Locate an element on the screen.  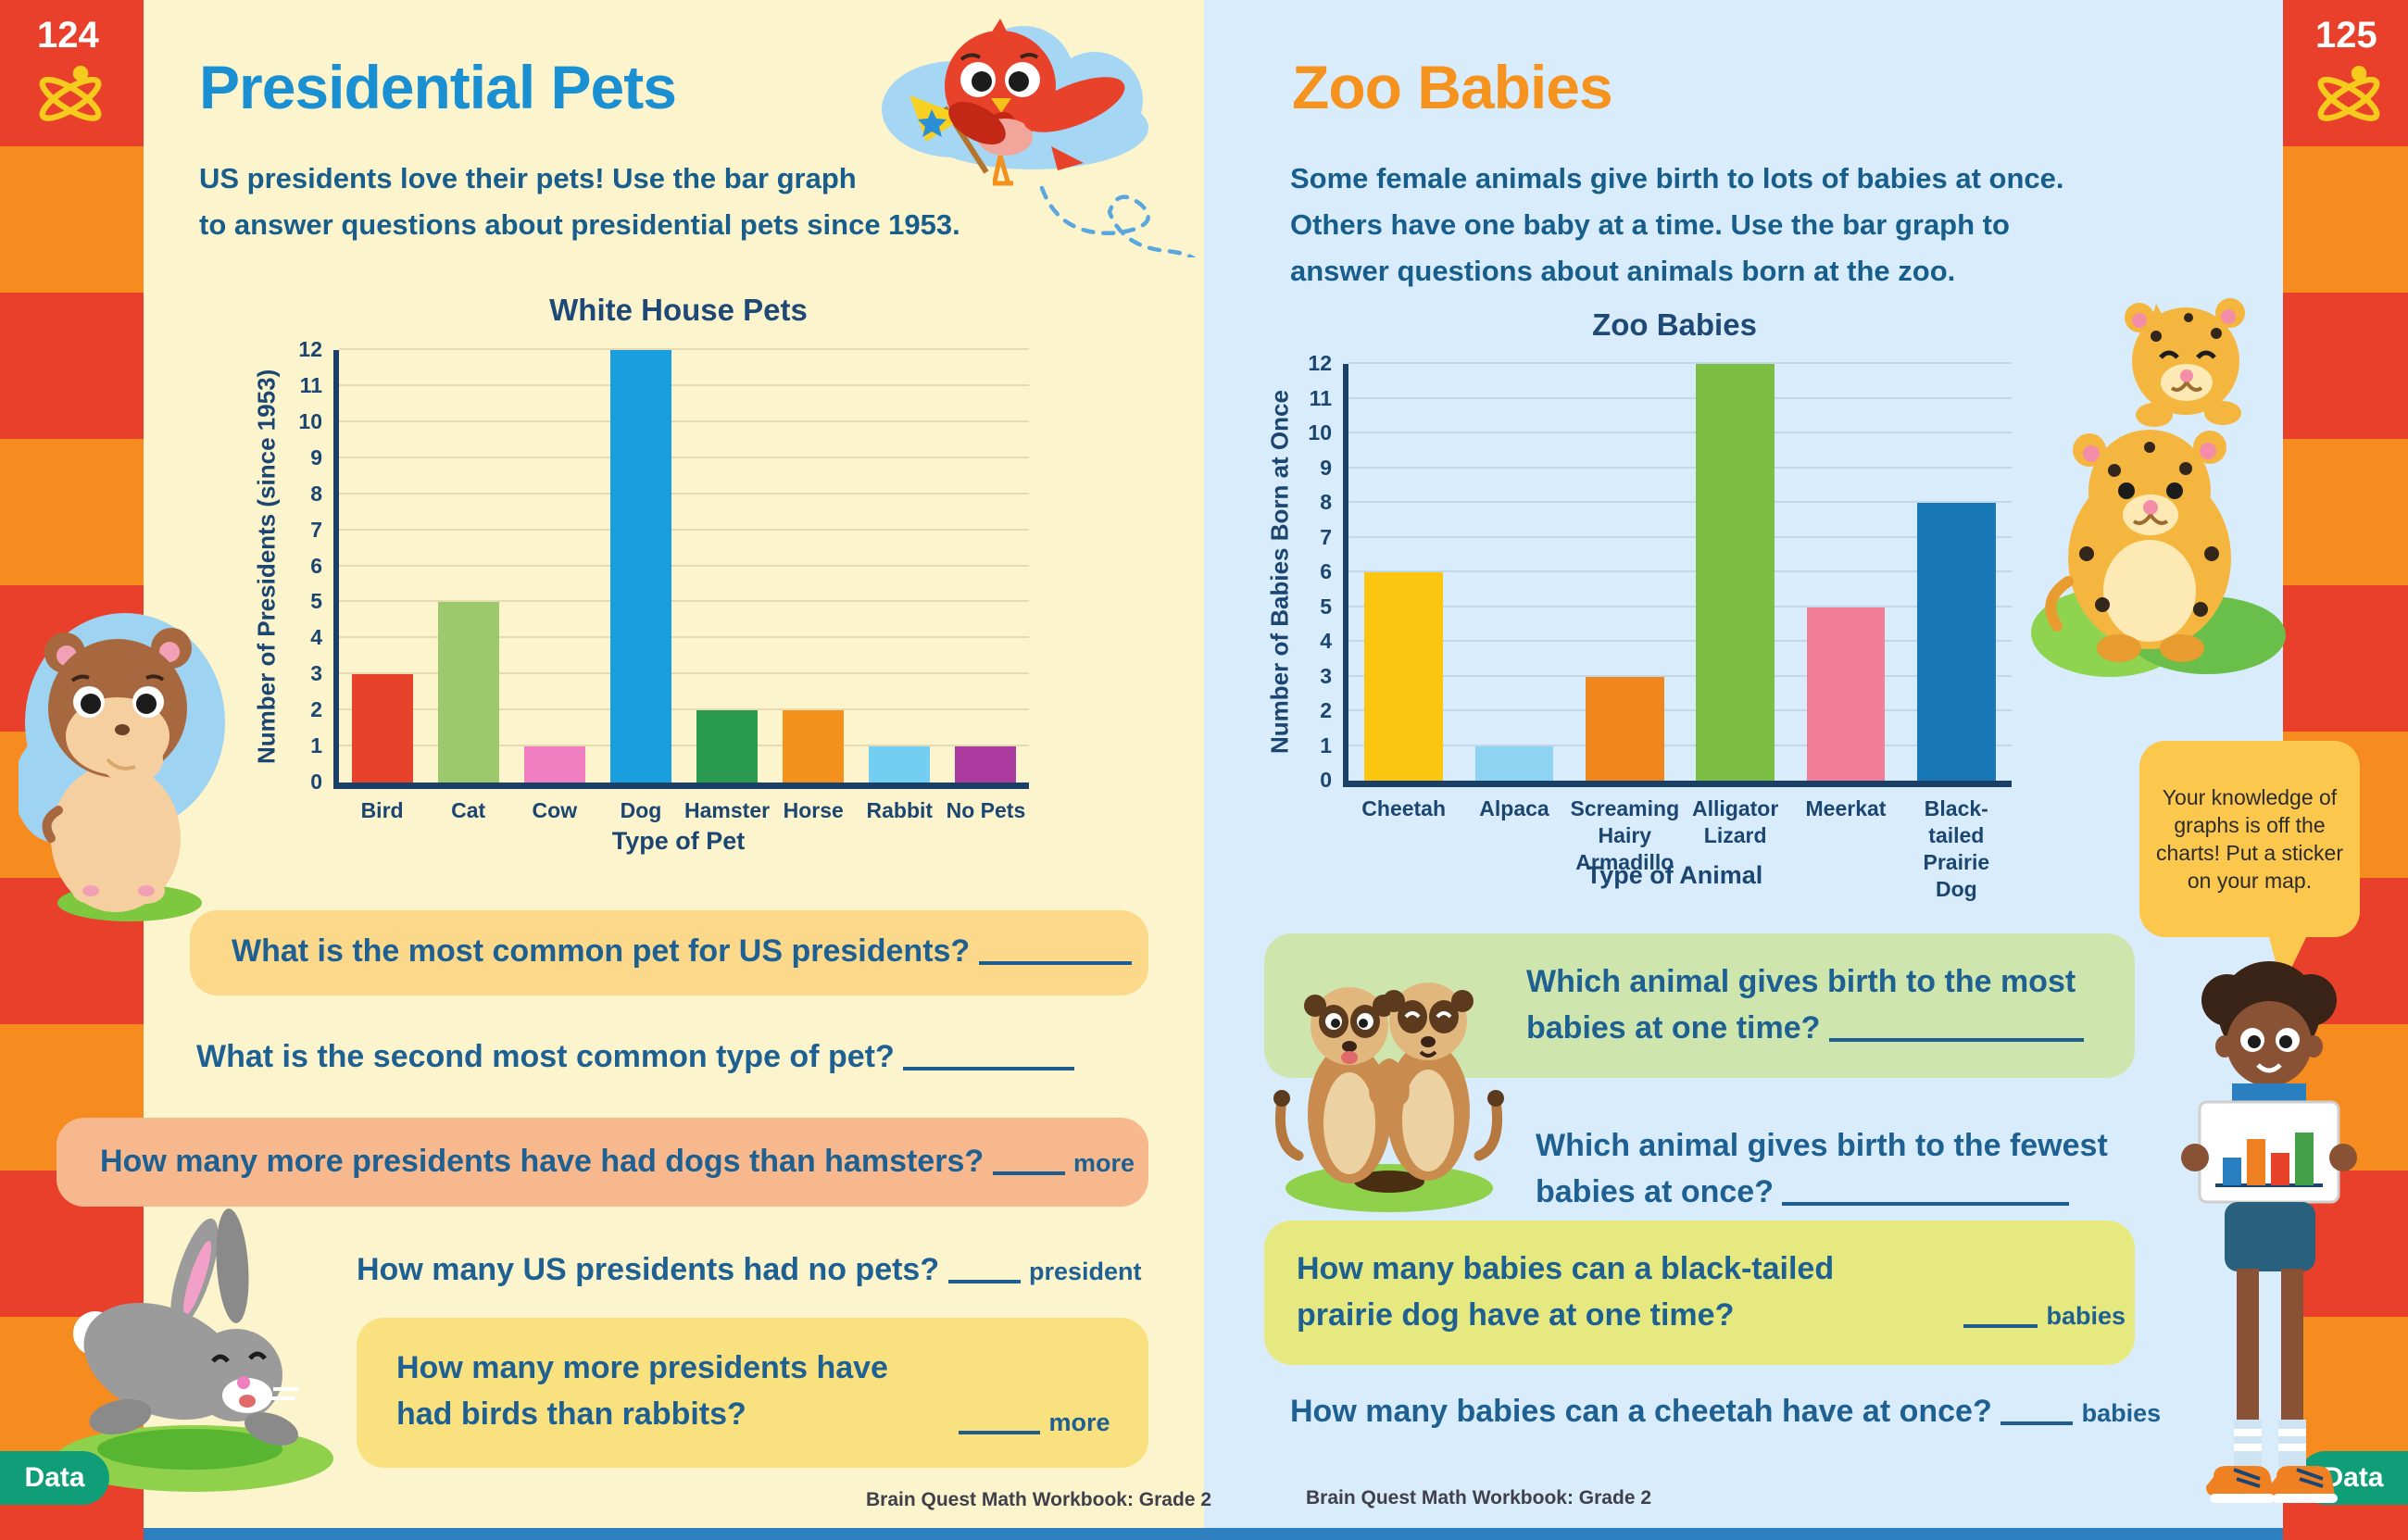
bar-black-tailed-prairie-dog is located at coordinates (1956, 642).